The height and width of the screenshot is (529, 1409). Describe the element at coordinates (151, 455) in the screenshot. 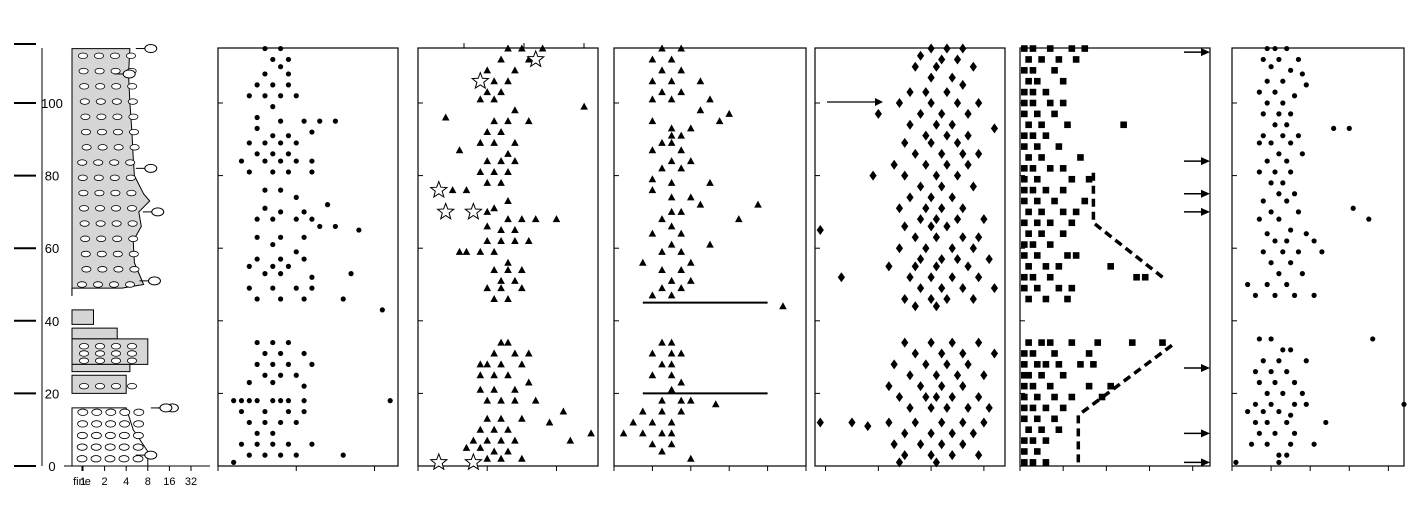

I see `outsized-clast` at that location.